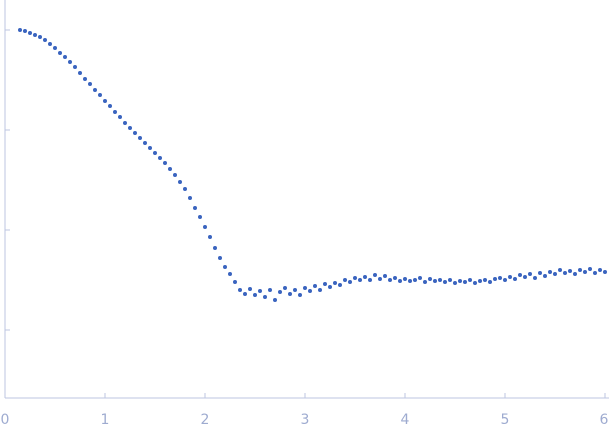  I want to click on x-tick-label: 6, so click(604, 420).